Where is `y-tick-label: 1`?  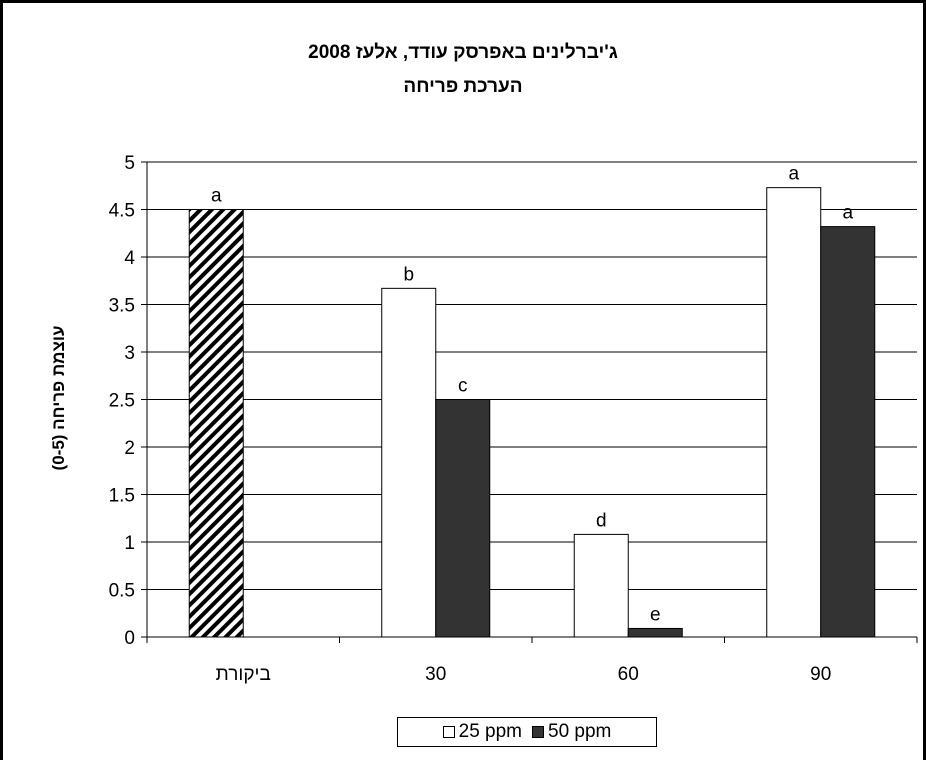 y-tick-label: 1 is located at coordinates (129, 543).